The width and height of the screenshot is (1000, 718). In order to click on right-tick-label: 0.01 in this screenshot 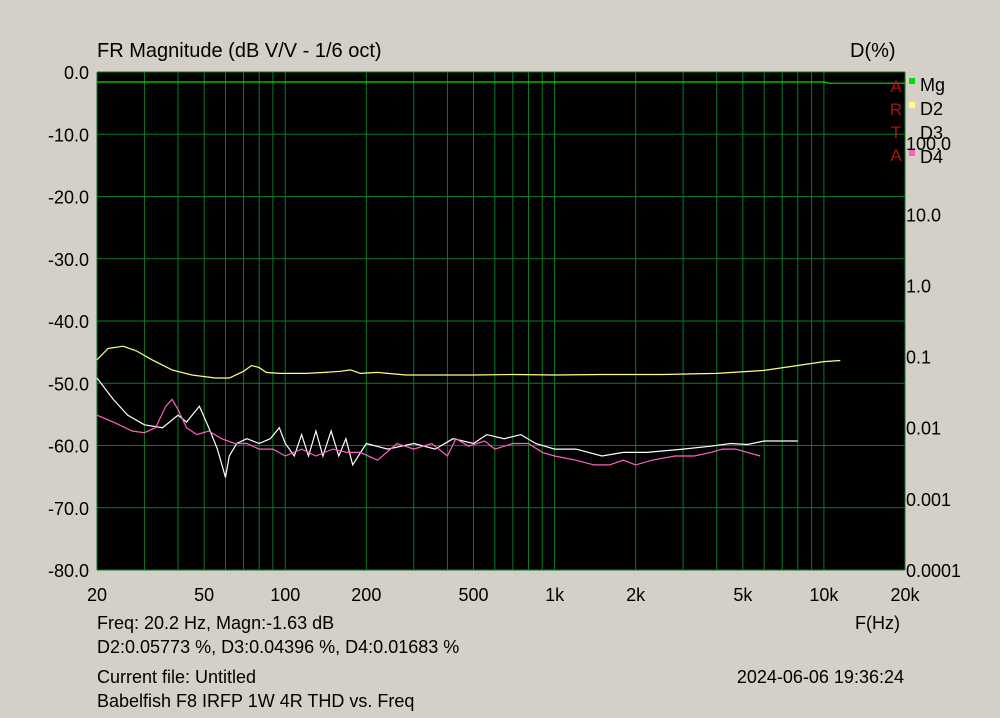, I will do `click(923, 429)`.